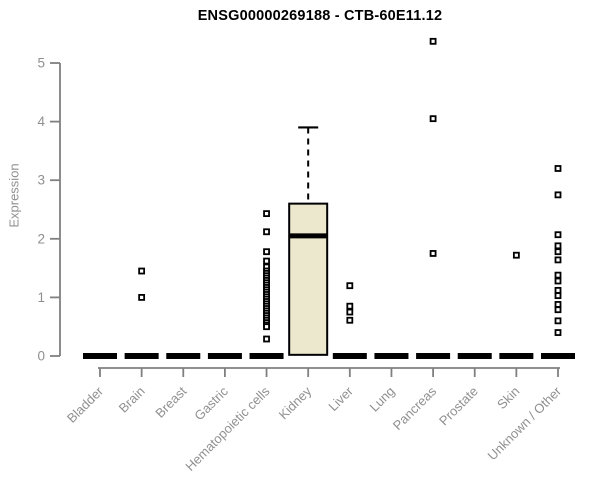 The height and width of the screenshot is (500, 600). Describe the element at coordinates (41, 297) in the screenshot. I see `y-tick-label: 1` at that location.